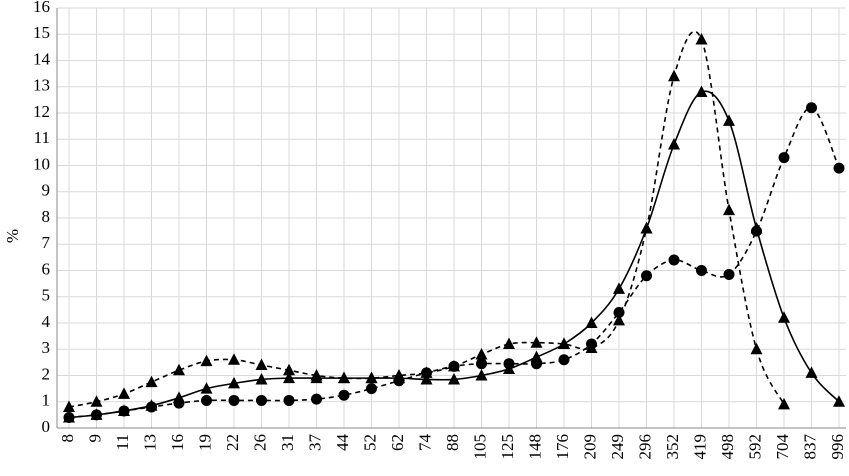  What do you see at coordinates (46, 400) in the screenshot?
I see `y-tick-label: 1` at bounding box center [46, 400].